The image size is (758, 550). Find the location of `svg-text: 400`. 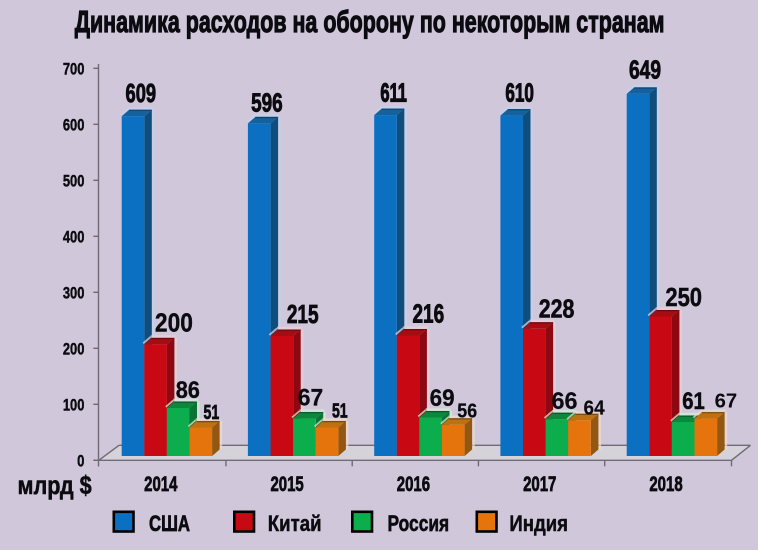

svg-text: 400 is located at coordinates (74, 238).